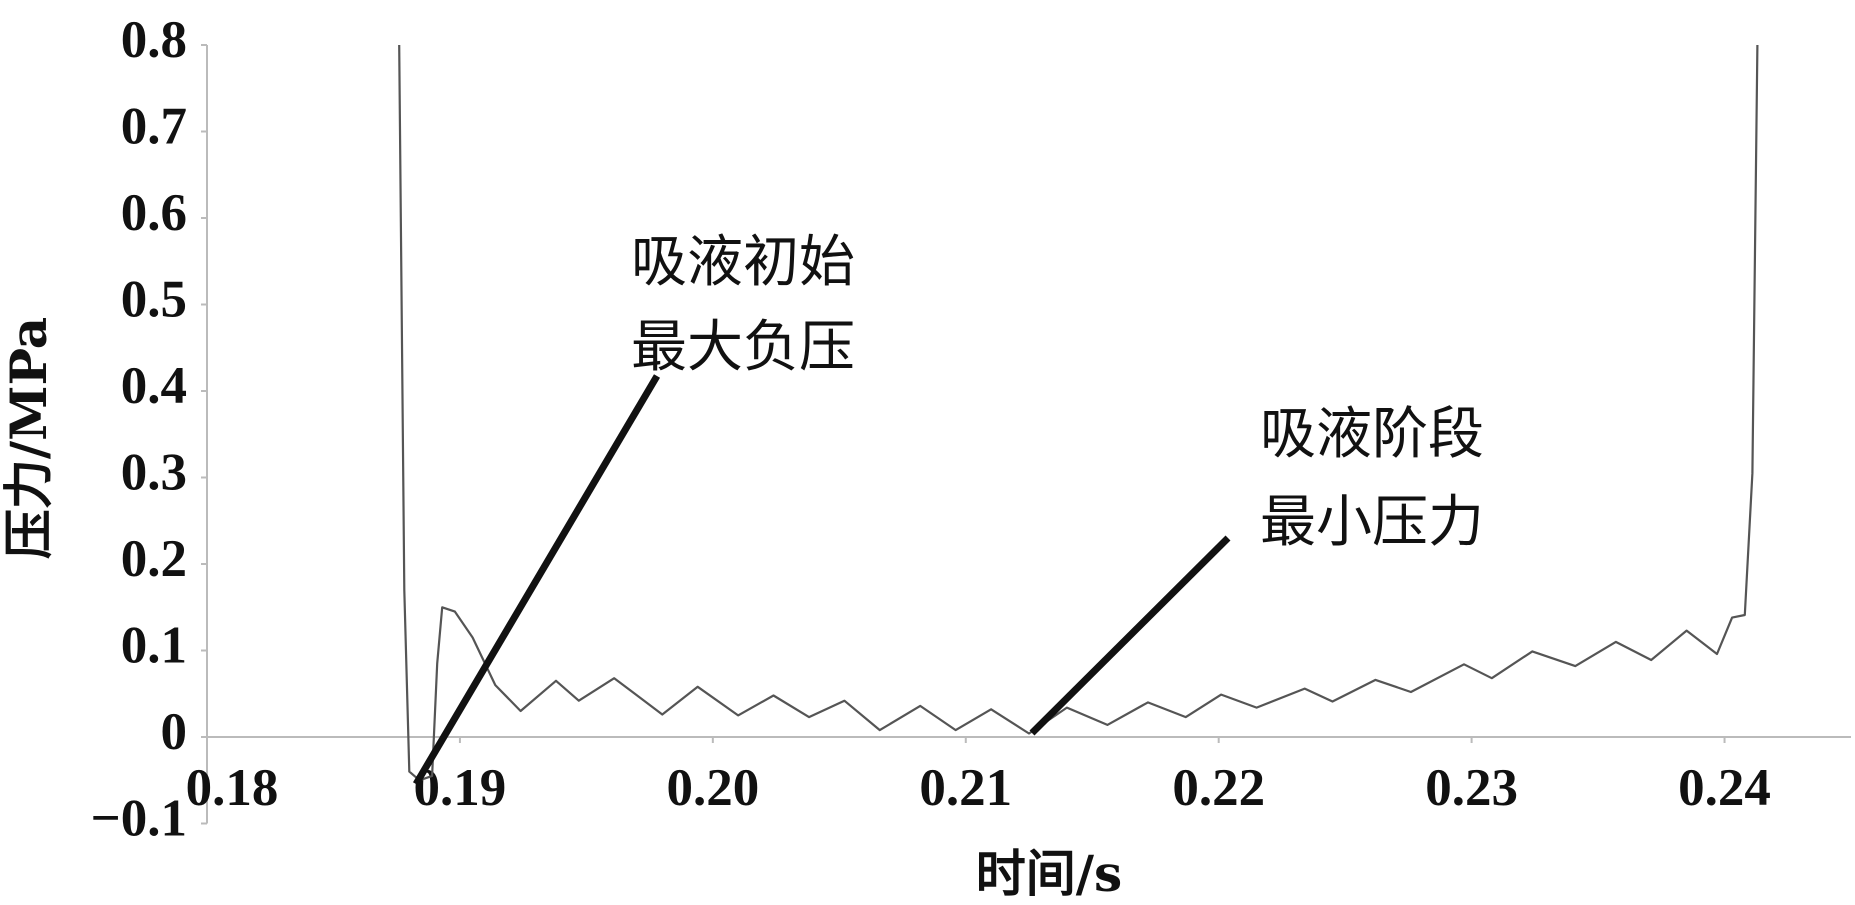 The height and width of the screenshot is (905, 1855). I want to click on y-tick-label: 0.1, so click(154, 646).